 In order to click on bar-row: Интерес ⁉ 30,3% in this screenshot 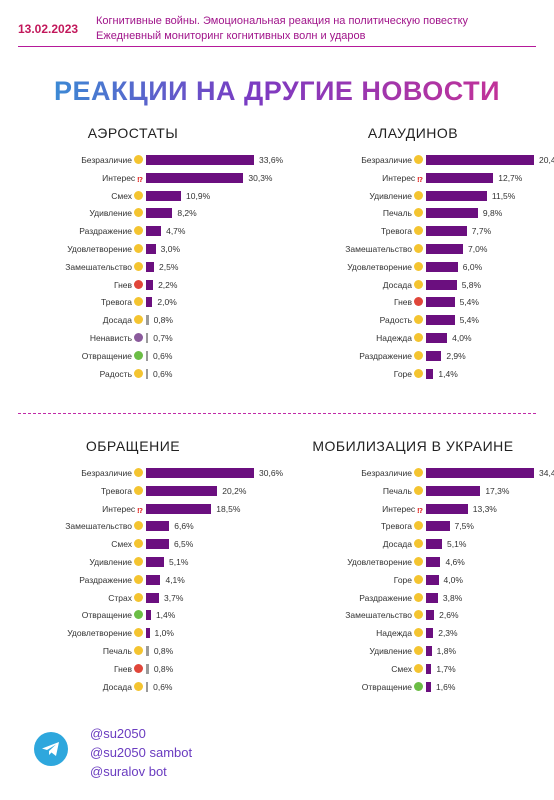, I will do `click(140, 178)`.